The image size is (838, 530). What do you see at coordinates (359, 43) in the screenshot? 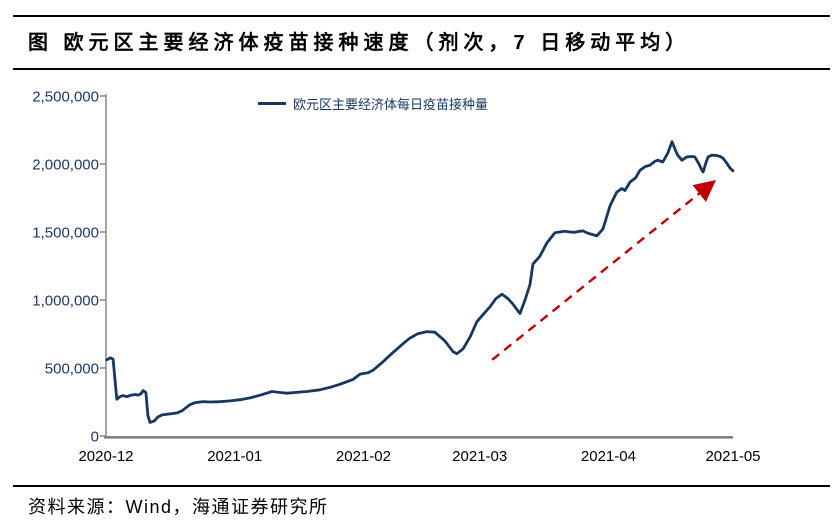
I see `figure-title: 图 欧元区主要经济体疫苗接种速度（剂次，7 日移动平均）` at bounding box center [359, 43].